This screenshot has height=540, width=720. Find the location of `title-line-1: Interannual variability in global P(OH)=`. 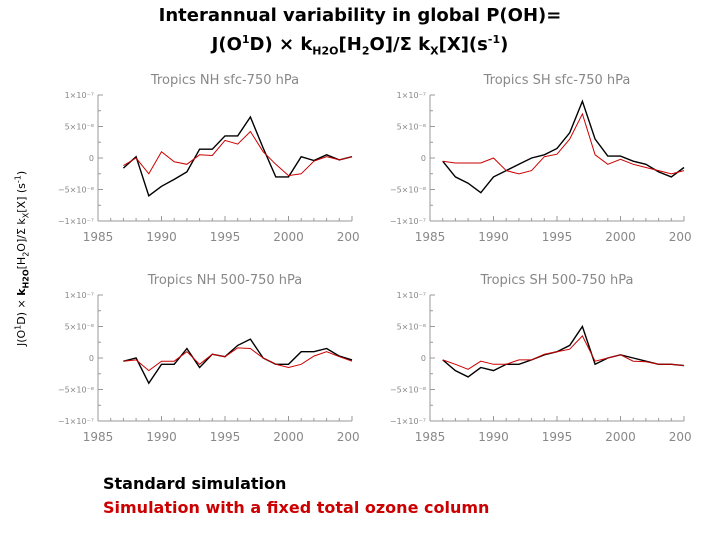

title-line-1: Interannual variability in global P(OH)= is located at coordinates (360, 15).